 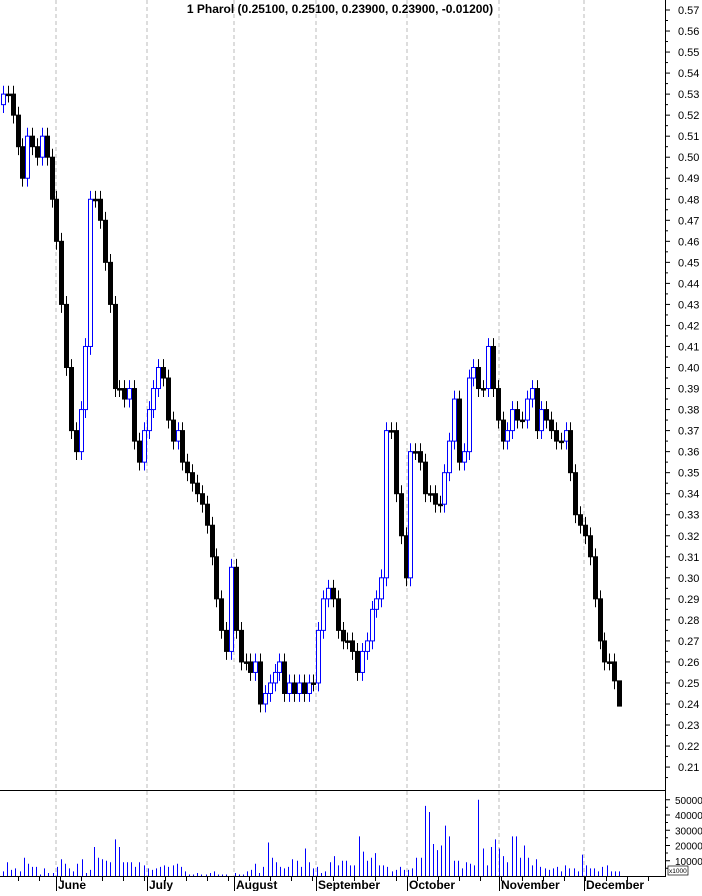 I want to click on y-tick-label: 0.26, so click(x=688, y=663).